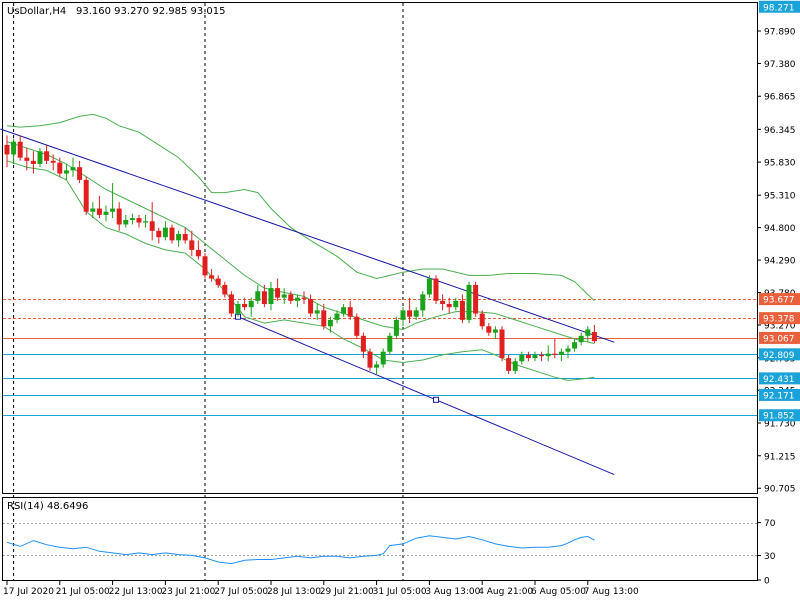  What do you see at coordinates (47, 506) in the screenshot?
I see `rsi-label: RSI(14) 48.6496` at bounding box center [47, 506].